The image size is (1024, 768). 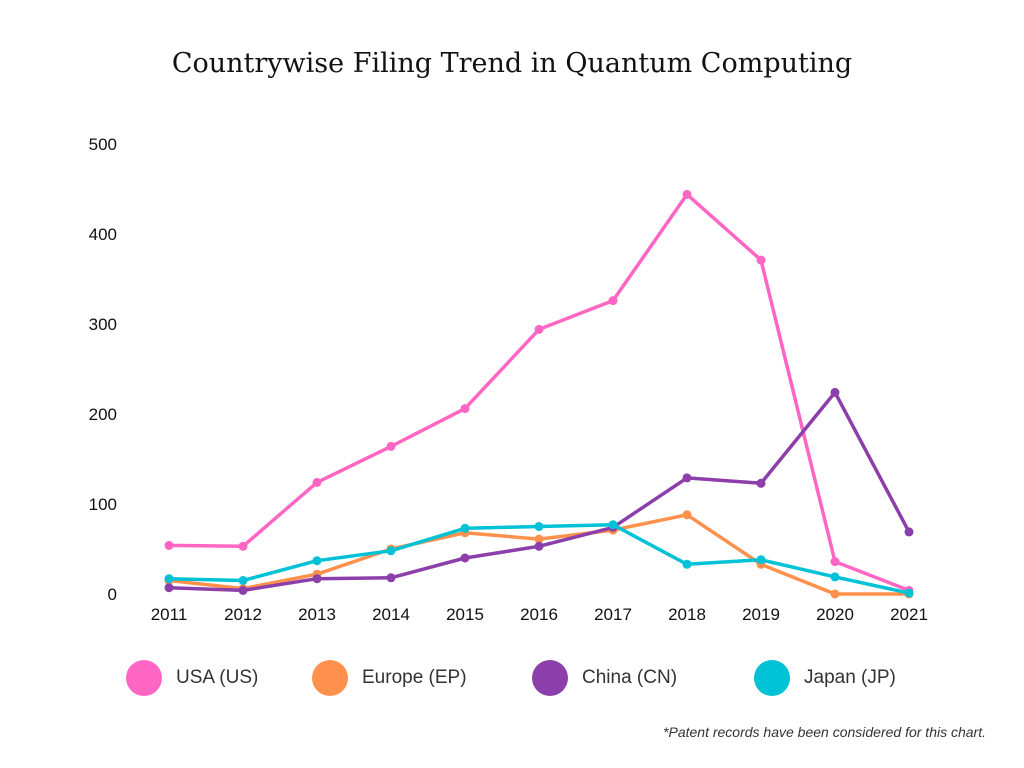 I want to click on y-tick-label: 0, so click(x=112, y=594).